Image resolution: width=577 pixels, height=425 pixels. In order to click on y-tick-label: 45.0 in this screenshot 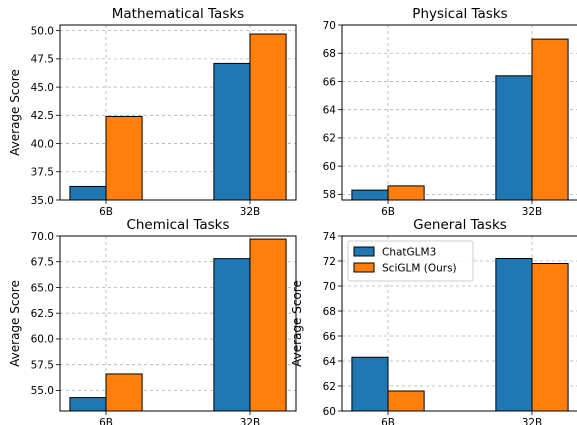, I will do `click(42, 88)`.